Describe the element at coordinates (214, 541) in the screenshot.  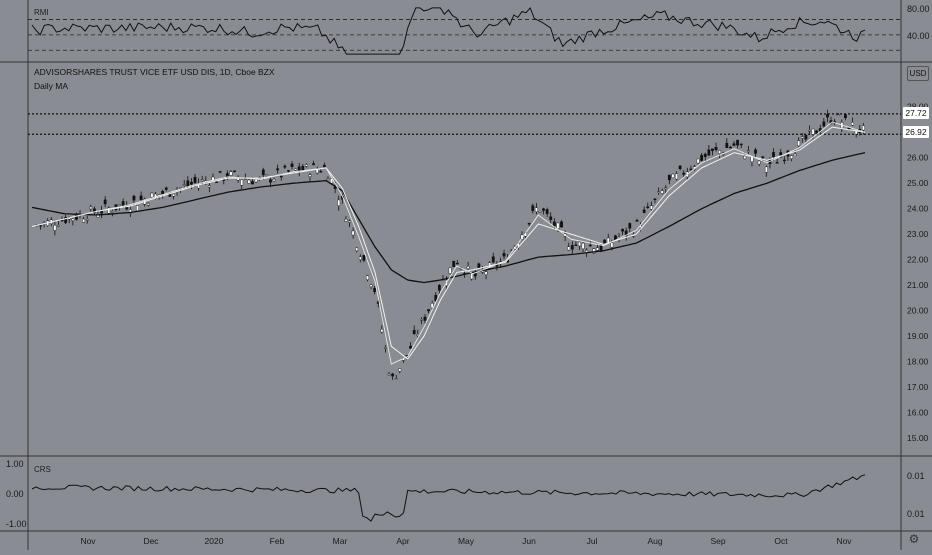
I see `x-tick-label: 2020` at that location.